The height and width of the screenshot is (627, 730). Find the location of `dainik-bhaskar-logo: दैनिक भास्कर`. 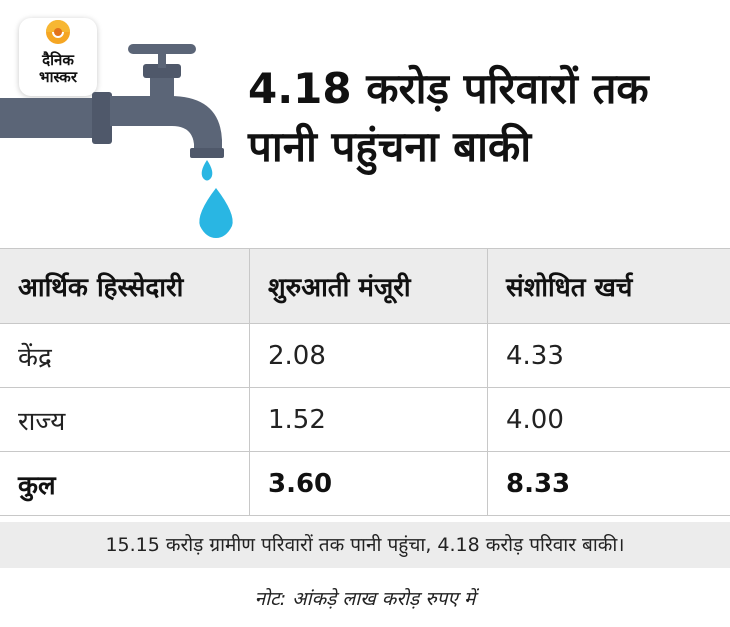

dainik-bhaskar-logo: दैनिक भास्कर is located at coordinates (58, 57).